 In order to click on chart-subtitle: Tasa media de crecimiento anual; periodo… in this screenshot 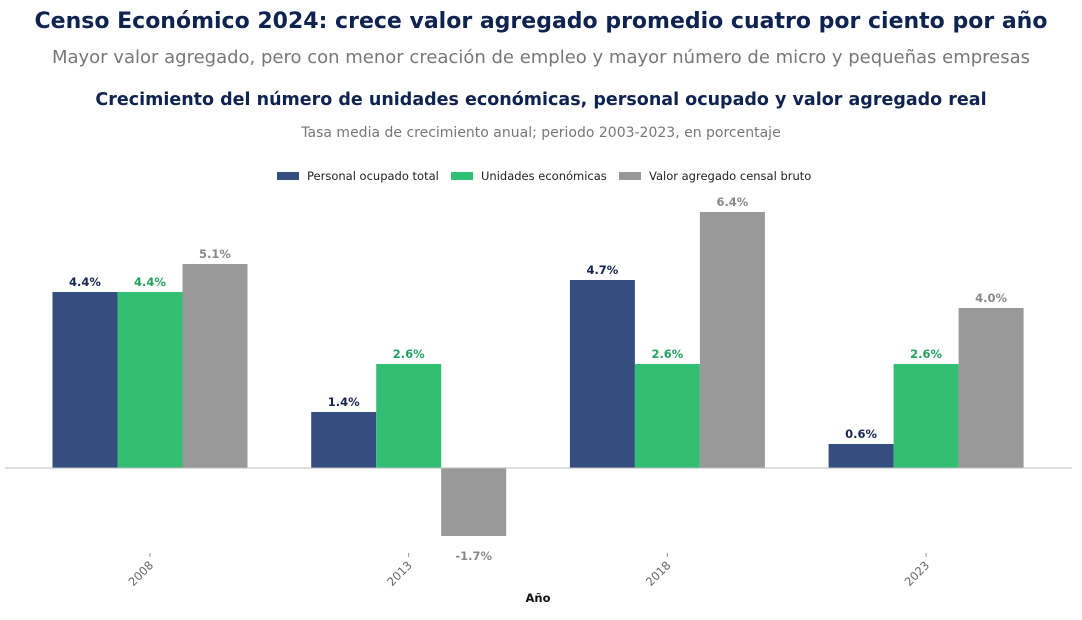, I will do `click(541, 133)`.